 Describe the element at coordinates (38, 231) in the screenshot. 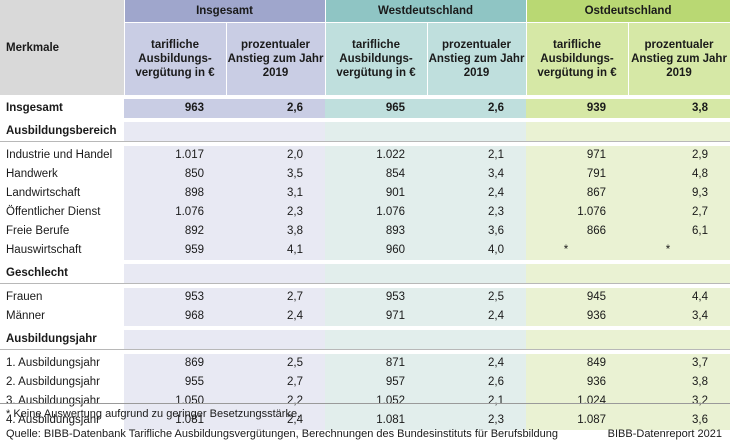

I see `row-label: Freie Berufe` at that location.